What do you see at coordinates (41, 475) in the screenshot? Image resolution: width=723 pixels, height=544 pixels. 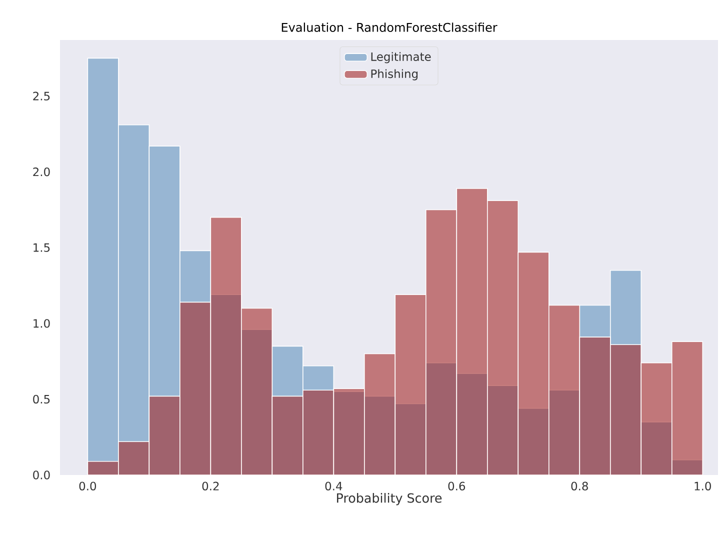 I see `y-tick-label: 0.0` at bounding box center [41, 475].